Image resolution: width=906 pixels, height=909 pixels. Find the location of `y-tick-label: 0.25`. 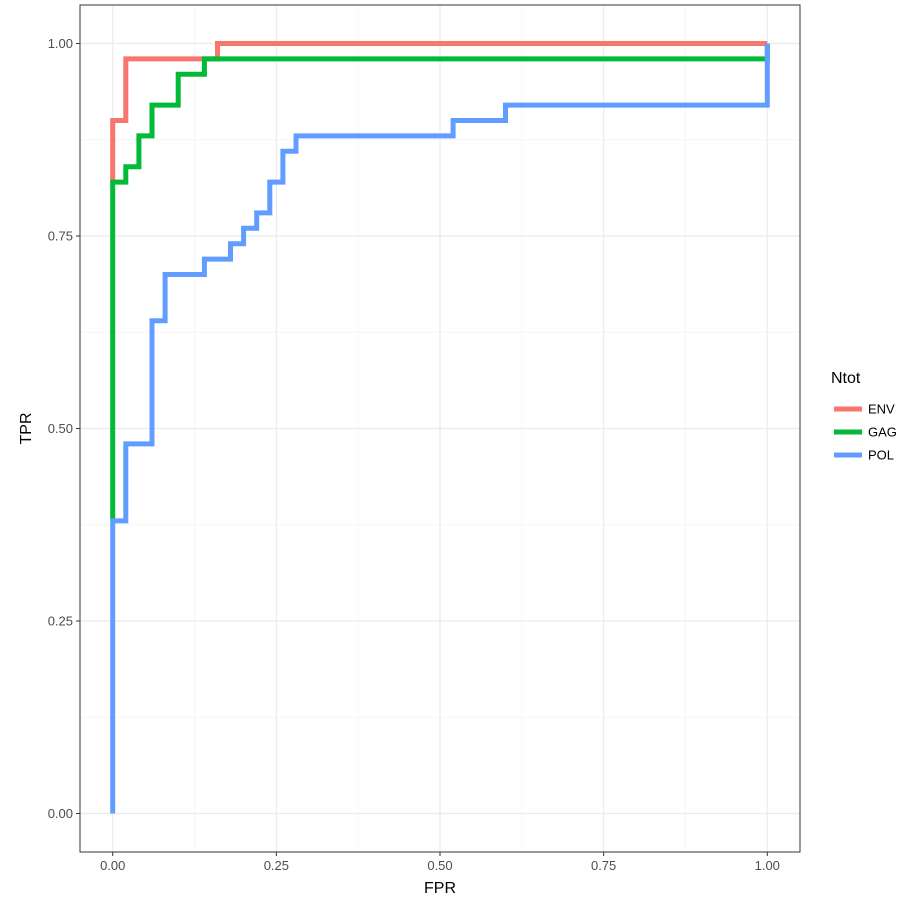

y-tick-label: 0.25 is located at coordinates (60, 621).